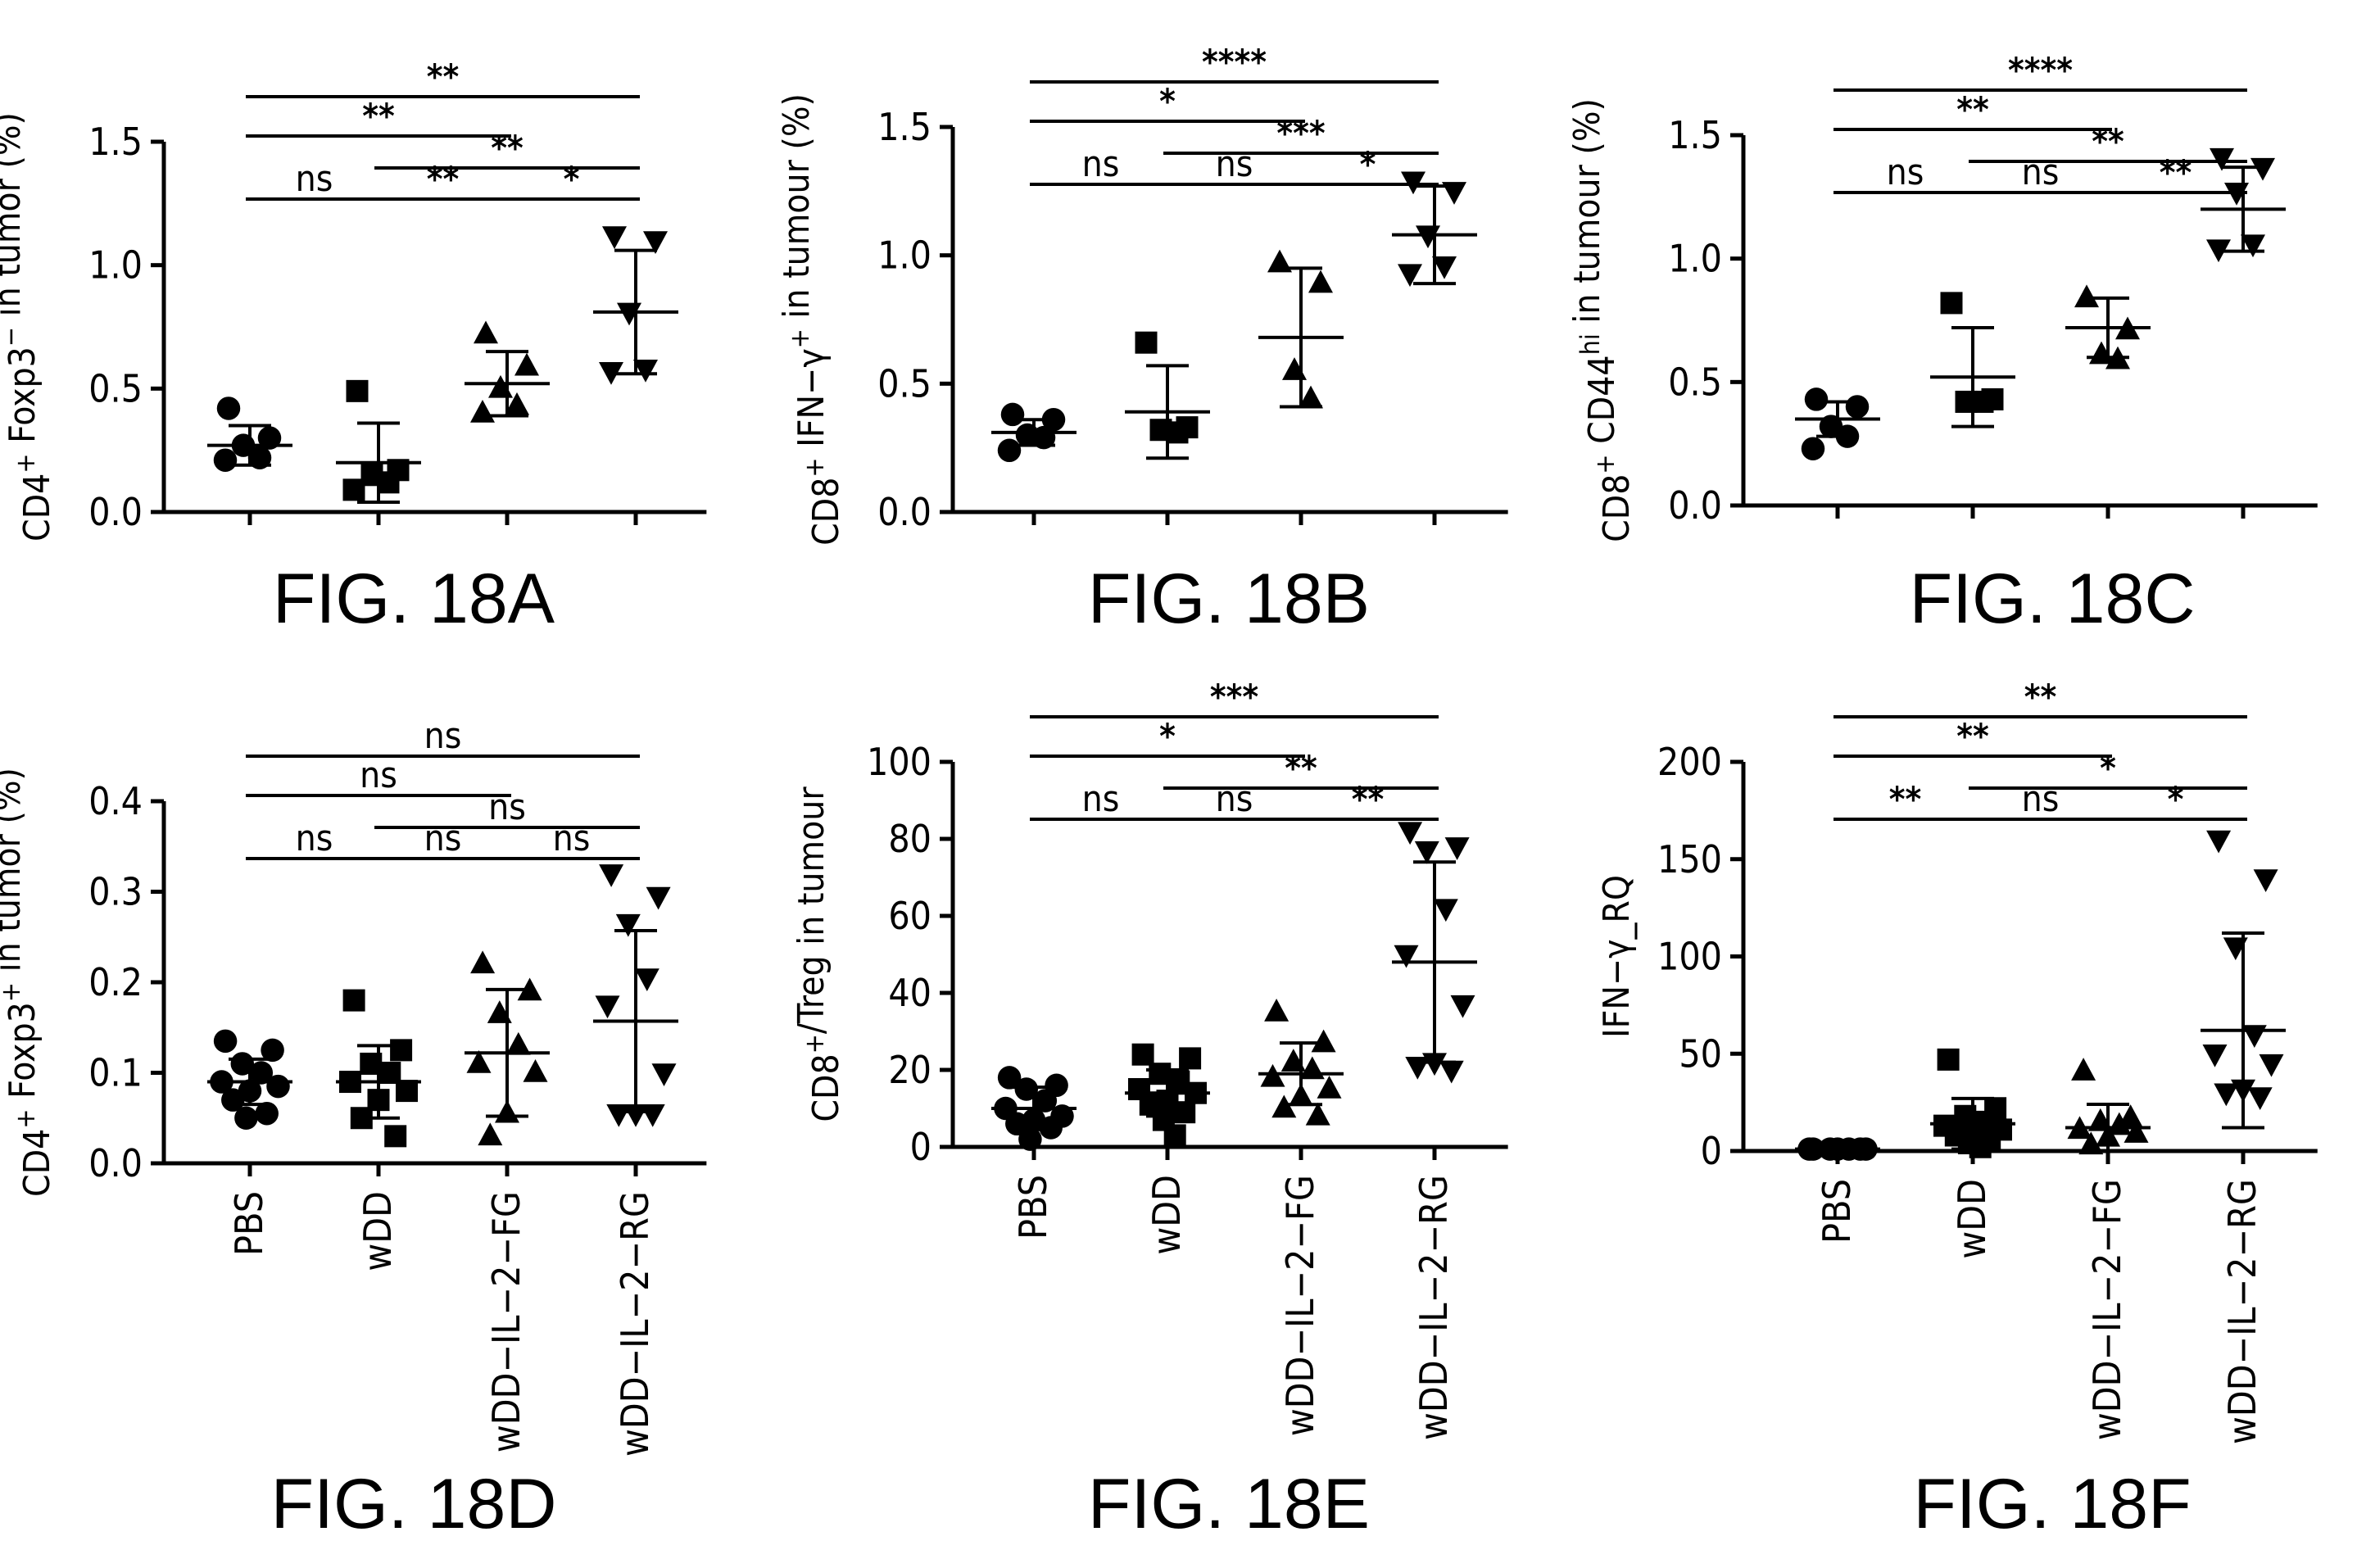 Image resolution: width=2357 pixels, height=1568 pixels. Describe the element at coordinates (819, 954) in the screenshot. I see `y-axis-label: CD8+/Treg in tumour` at that location.